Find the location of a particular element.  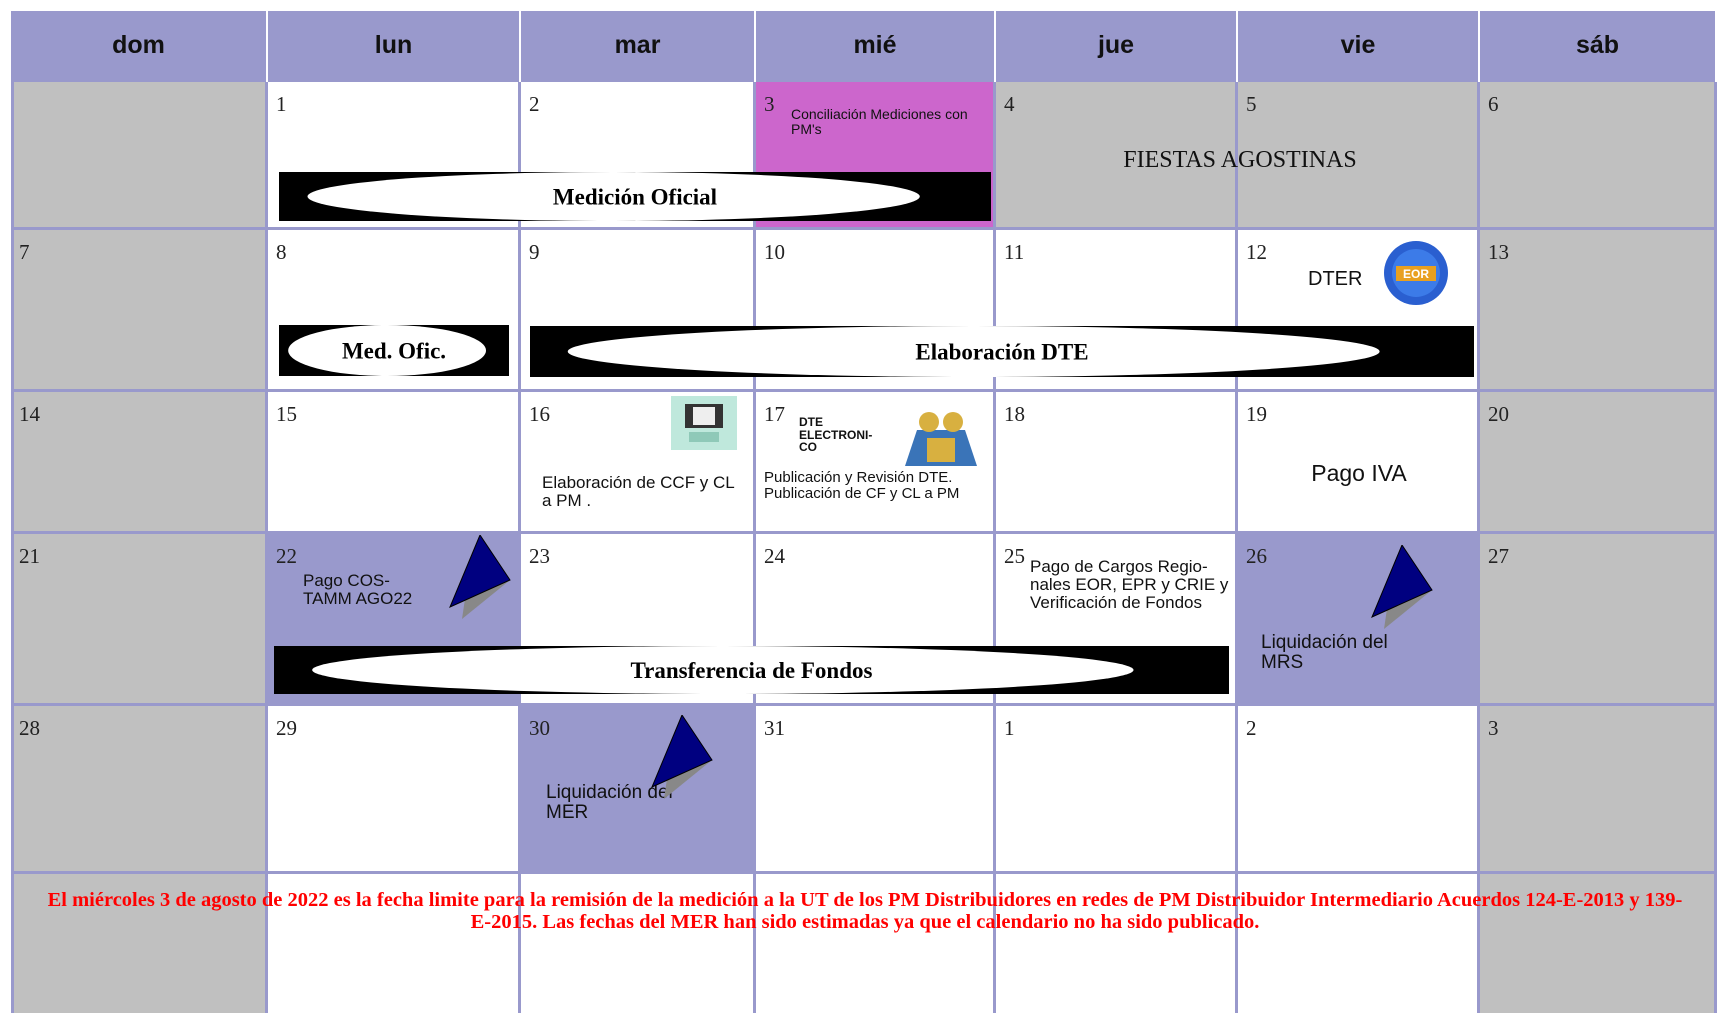

event-text: Pago COS-TAMM AGO22 is located at coordinates (358, 589).